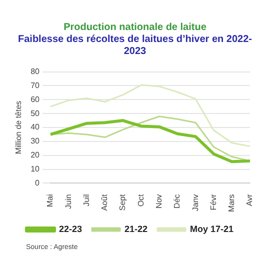 This screenshot has height=270, width=270. Describe the element at coordinates (212, 229) in the screenshot. I see `legend-label: Moy 17-21` at that location.